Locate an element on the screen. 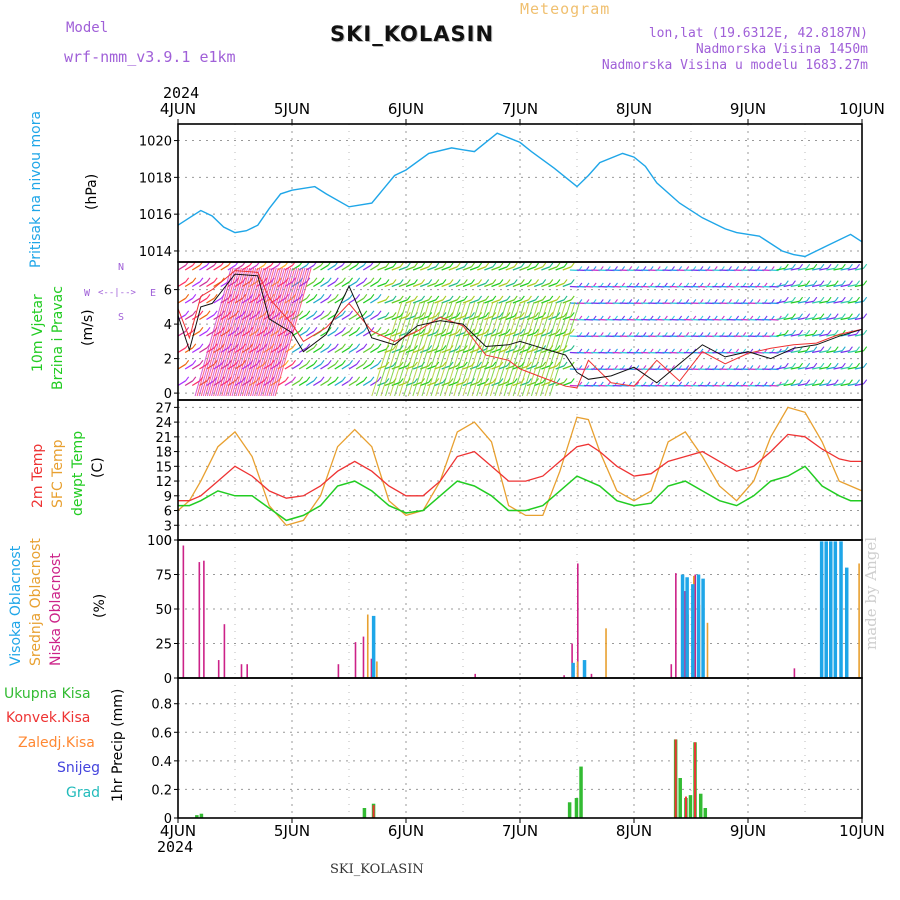  high-cloud-bar is located at coordinates (573, 670).